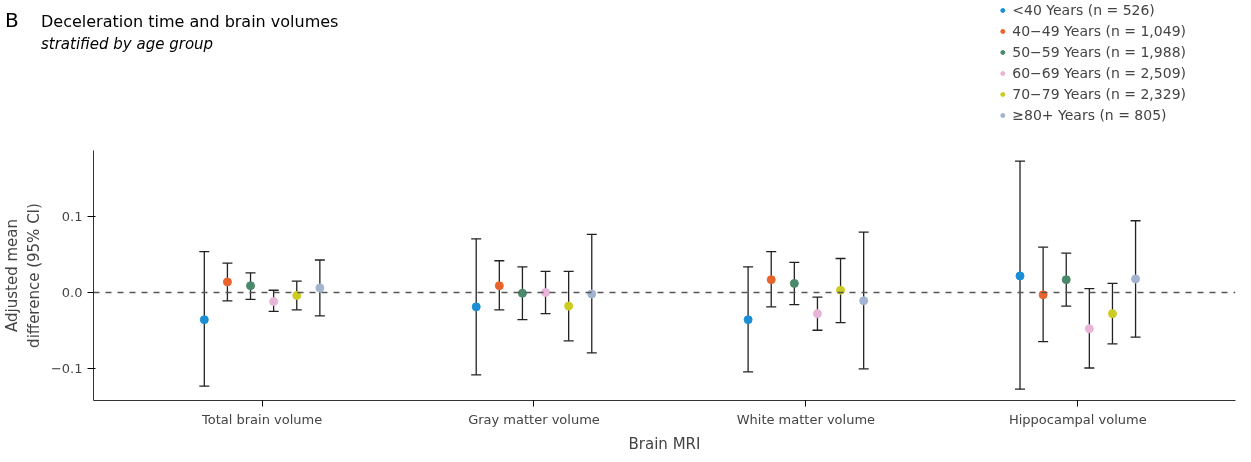 The height and width of the screenshot is (462, 1251). Describe the element at coordinates (72, 217) in the screenshot. I see `y-tick-label: 0.1` at that location.